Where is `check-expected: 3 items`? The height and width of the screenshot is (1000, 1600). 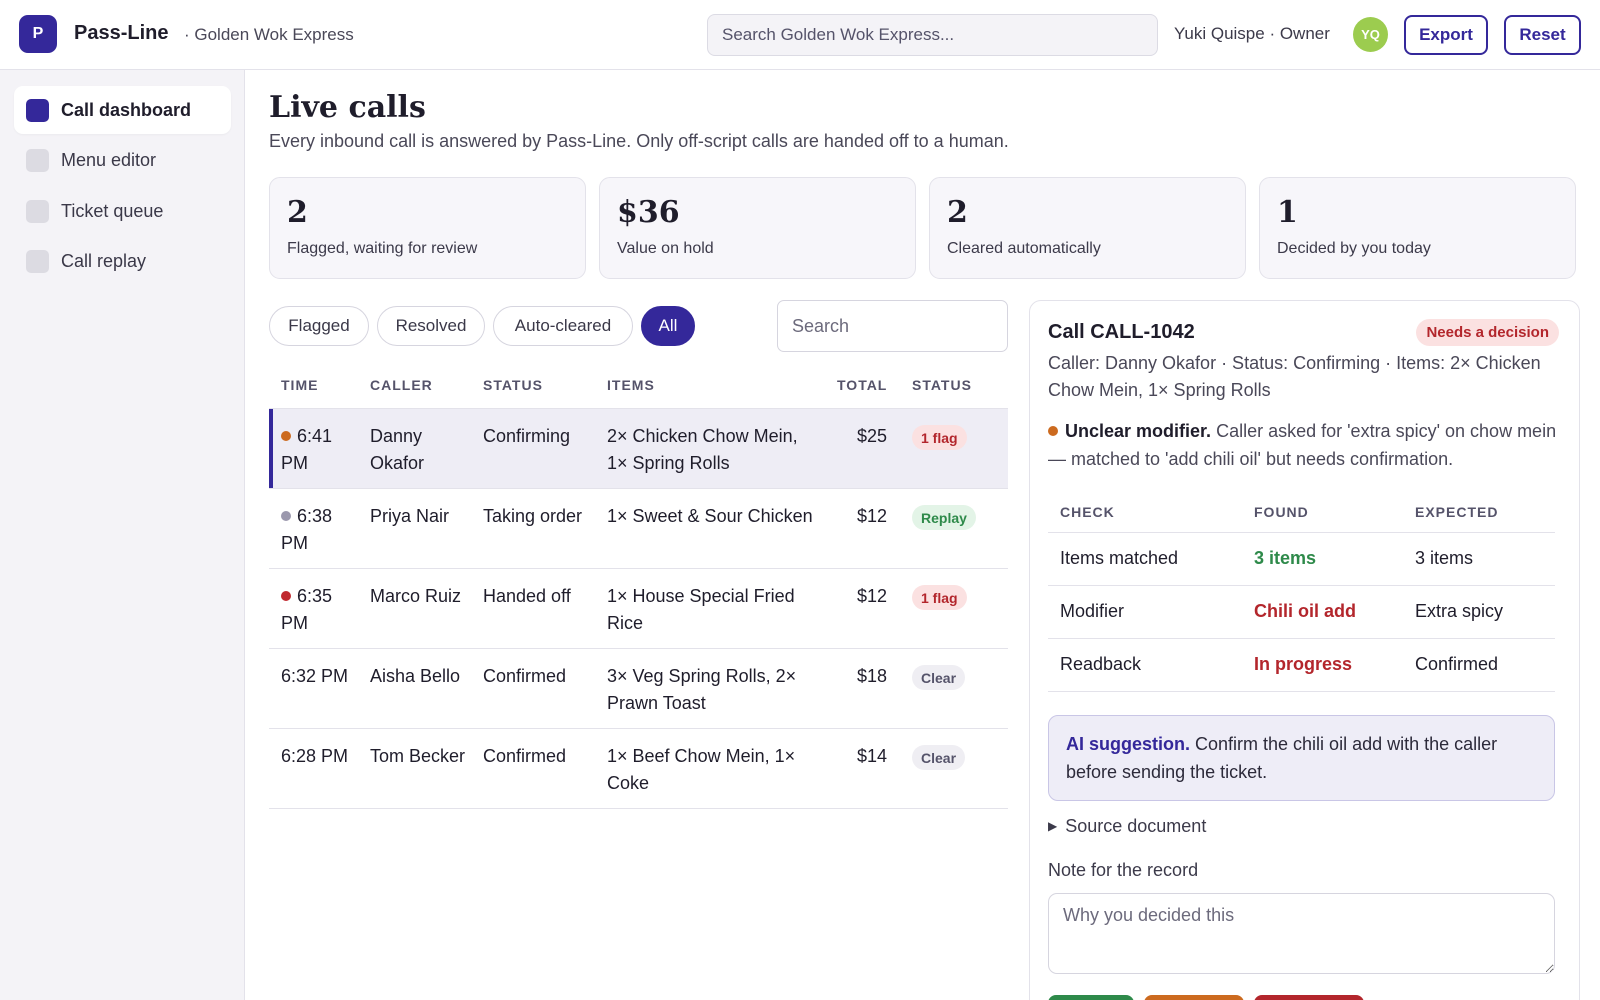 check-expected: 3 items is located at coordinates (1444, 558).